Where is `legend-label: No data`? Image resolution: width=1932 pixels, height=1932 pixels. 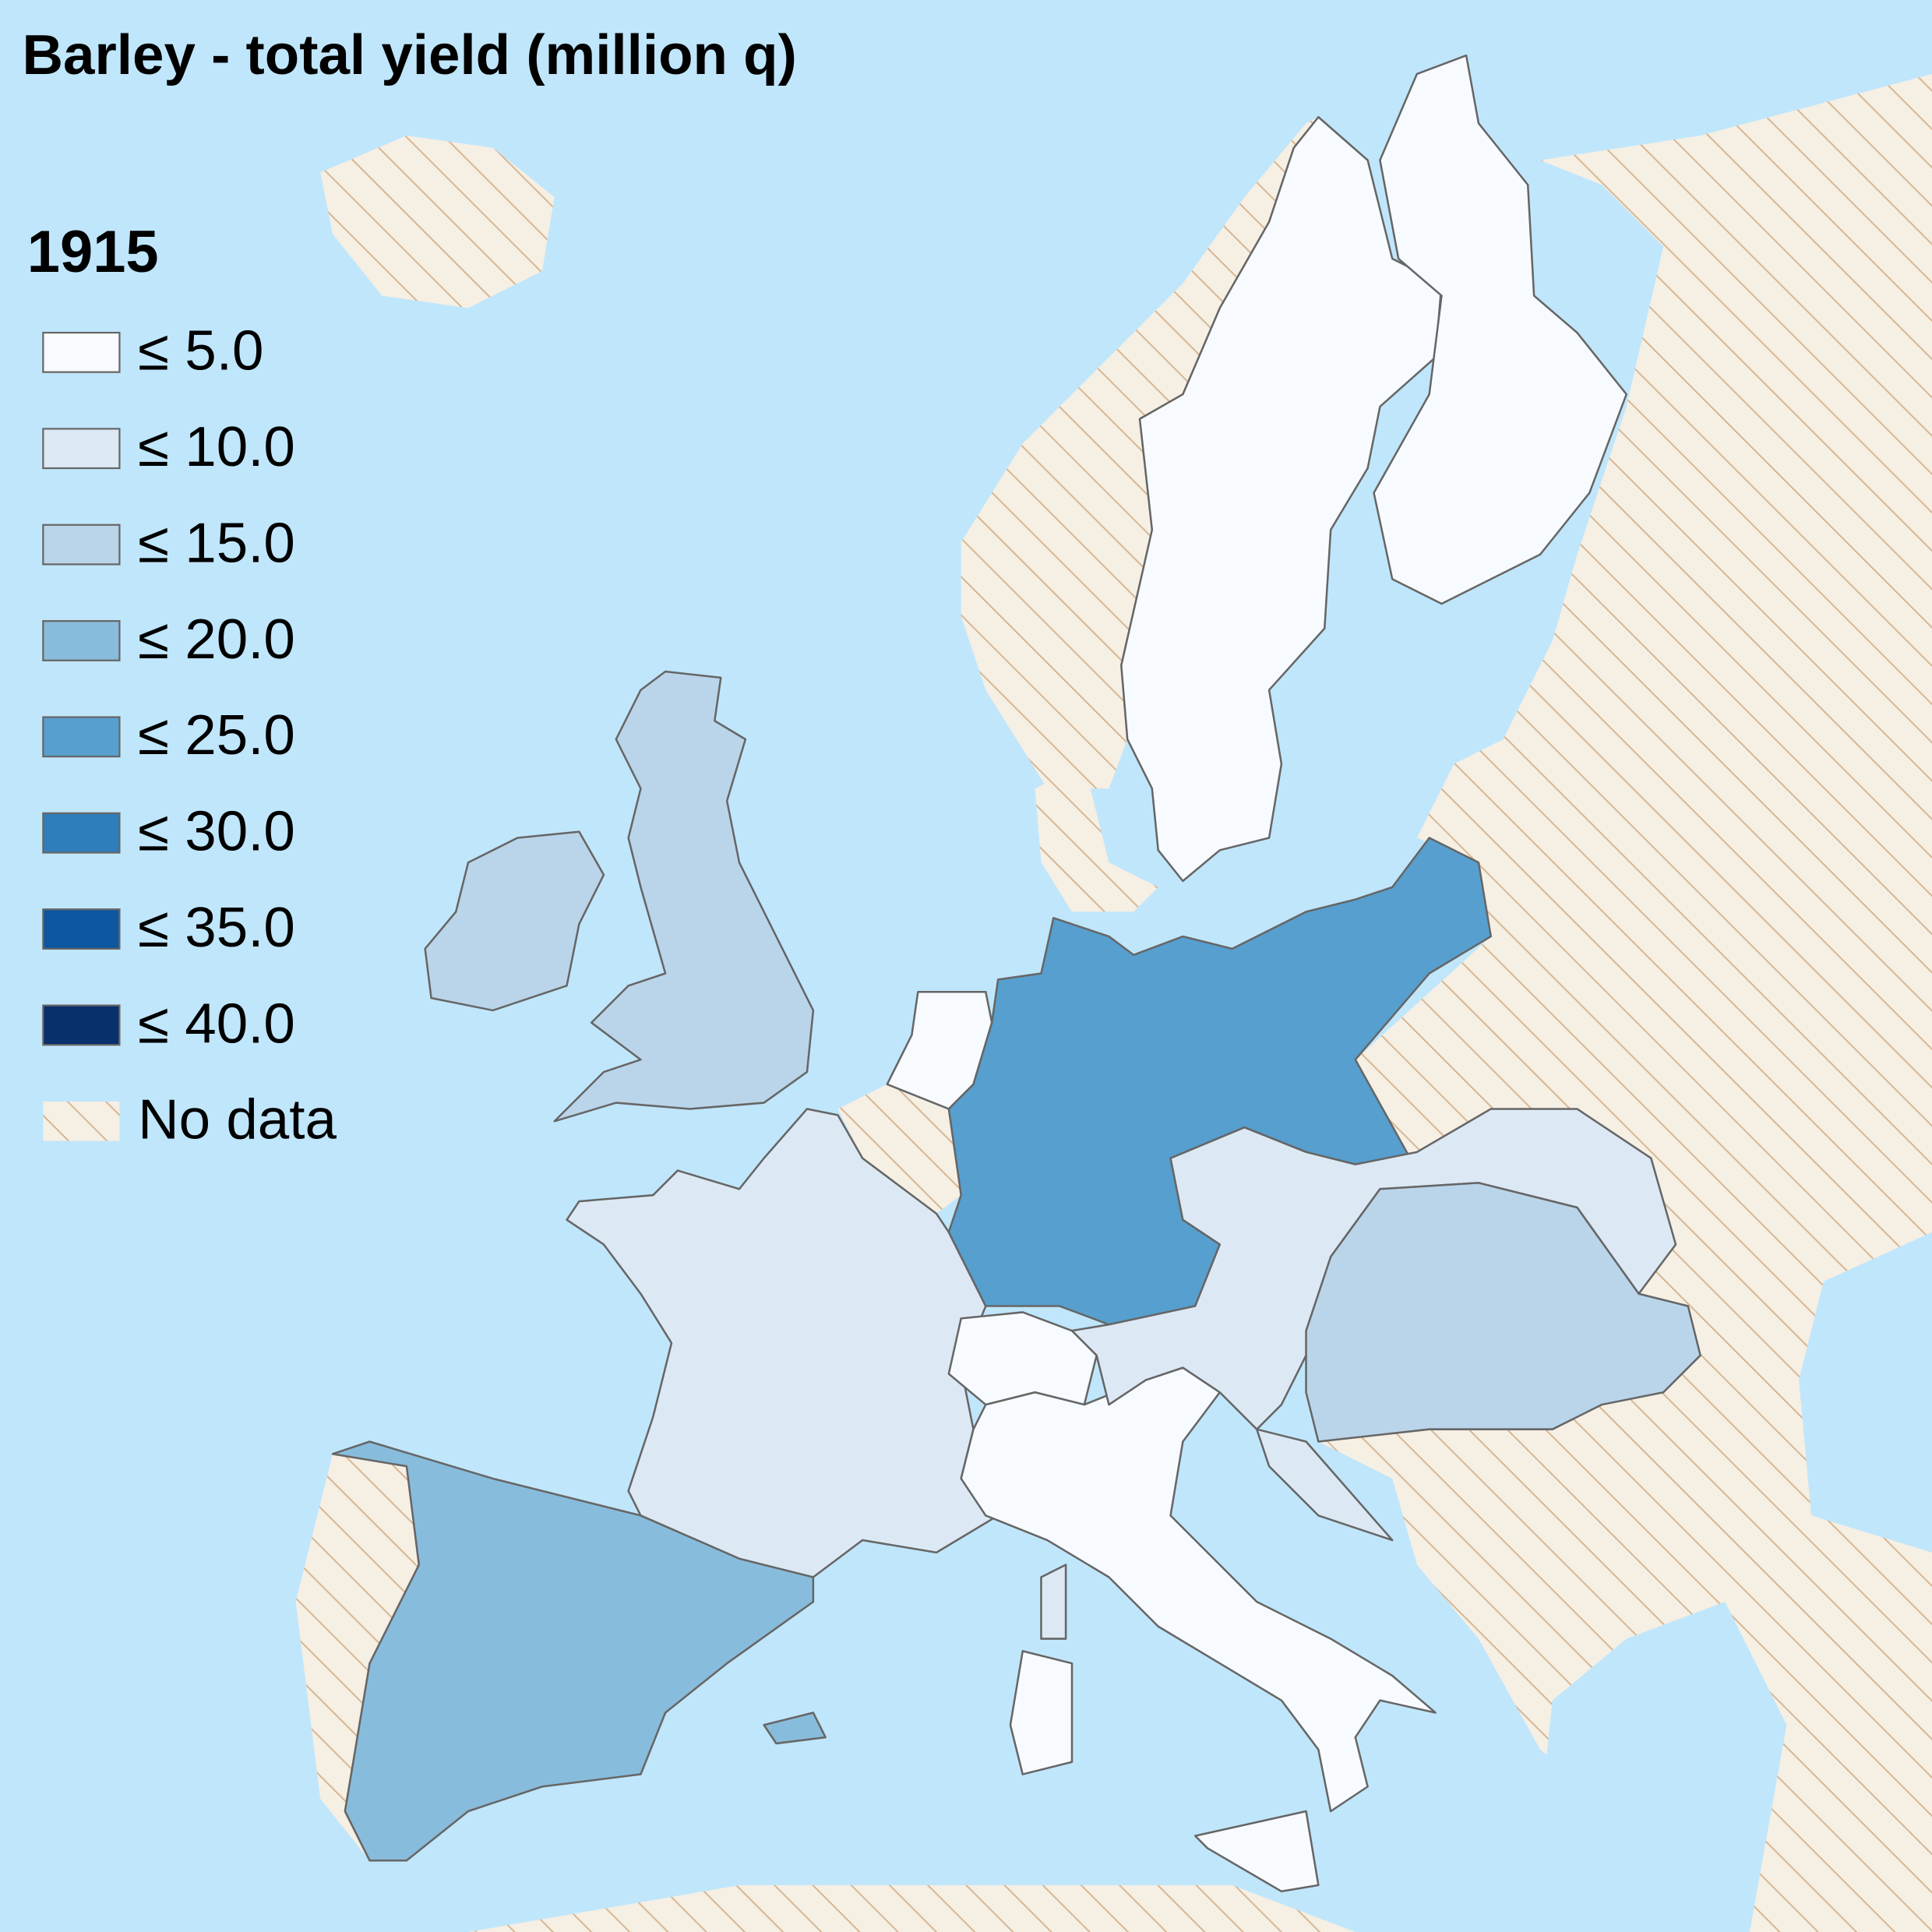 legend-label: No data is located at coordinates (238, 1120).